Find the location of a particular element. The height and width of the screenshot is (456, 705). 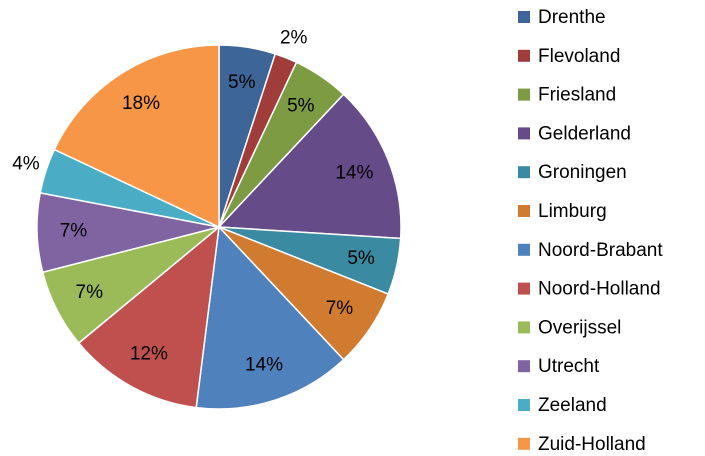

legend-label: Noord-Holland is located at coordinates (599, 289).